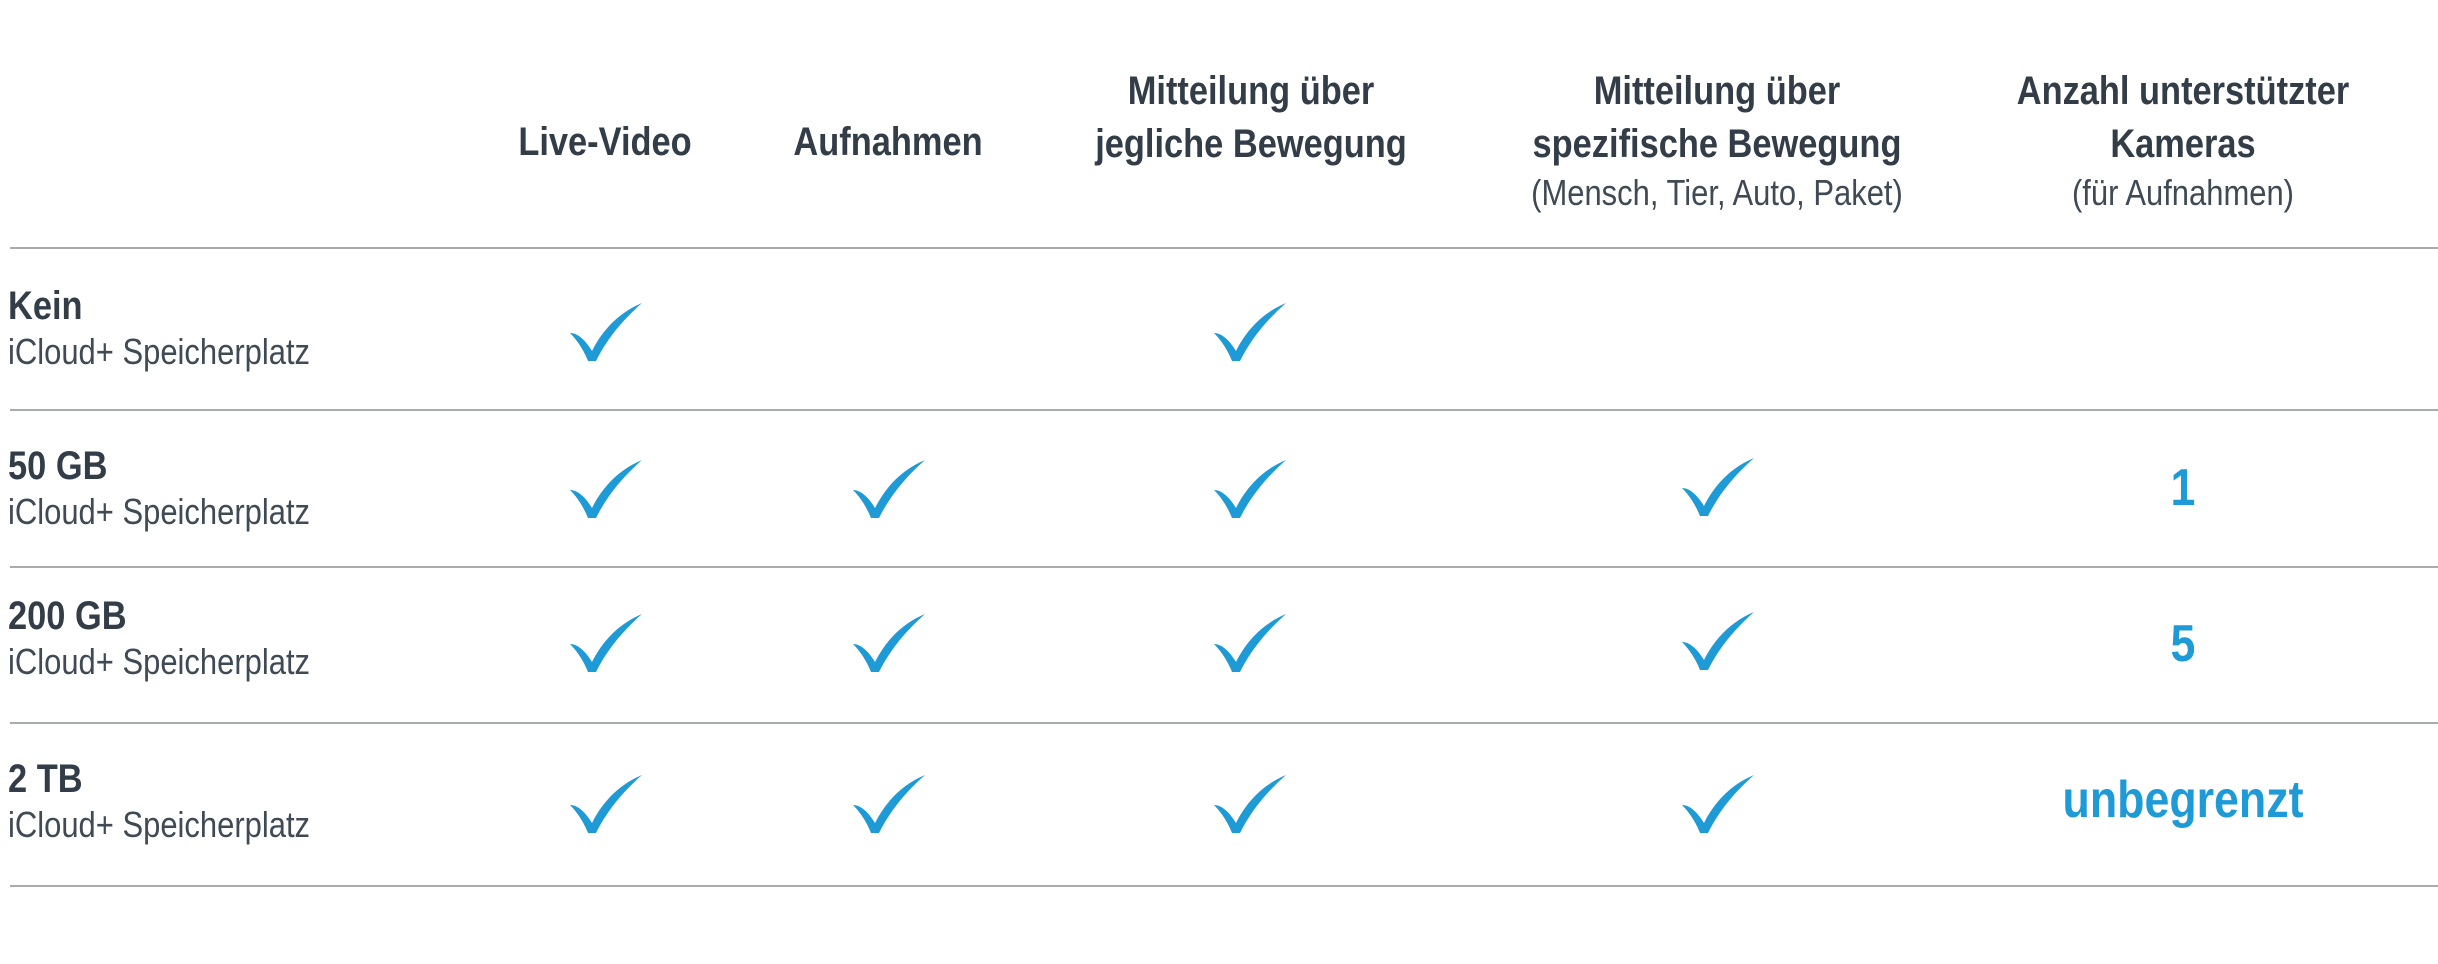 This screenshot has height=964, width=2438. What do you see at coordinates (45, 779) in the screenshot?
I see `row-title: 2 TB` at bounding box center [45, 779].